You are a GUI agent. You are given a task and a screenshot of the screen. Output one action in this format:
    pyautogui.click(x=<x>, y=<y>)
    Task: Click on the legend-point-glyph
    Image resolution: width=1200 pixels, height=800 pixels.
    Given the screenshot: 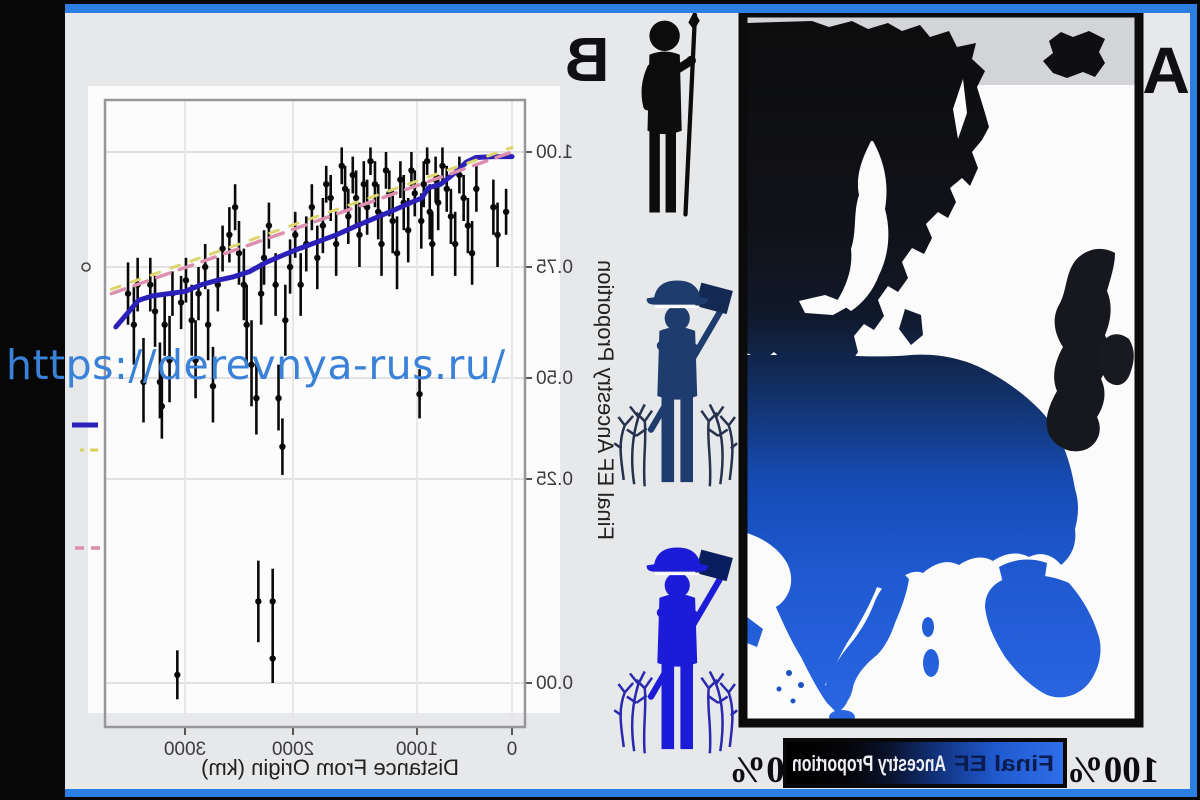 What is the action you would take?
    pyautogui.click(x=86, y=267)
    